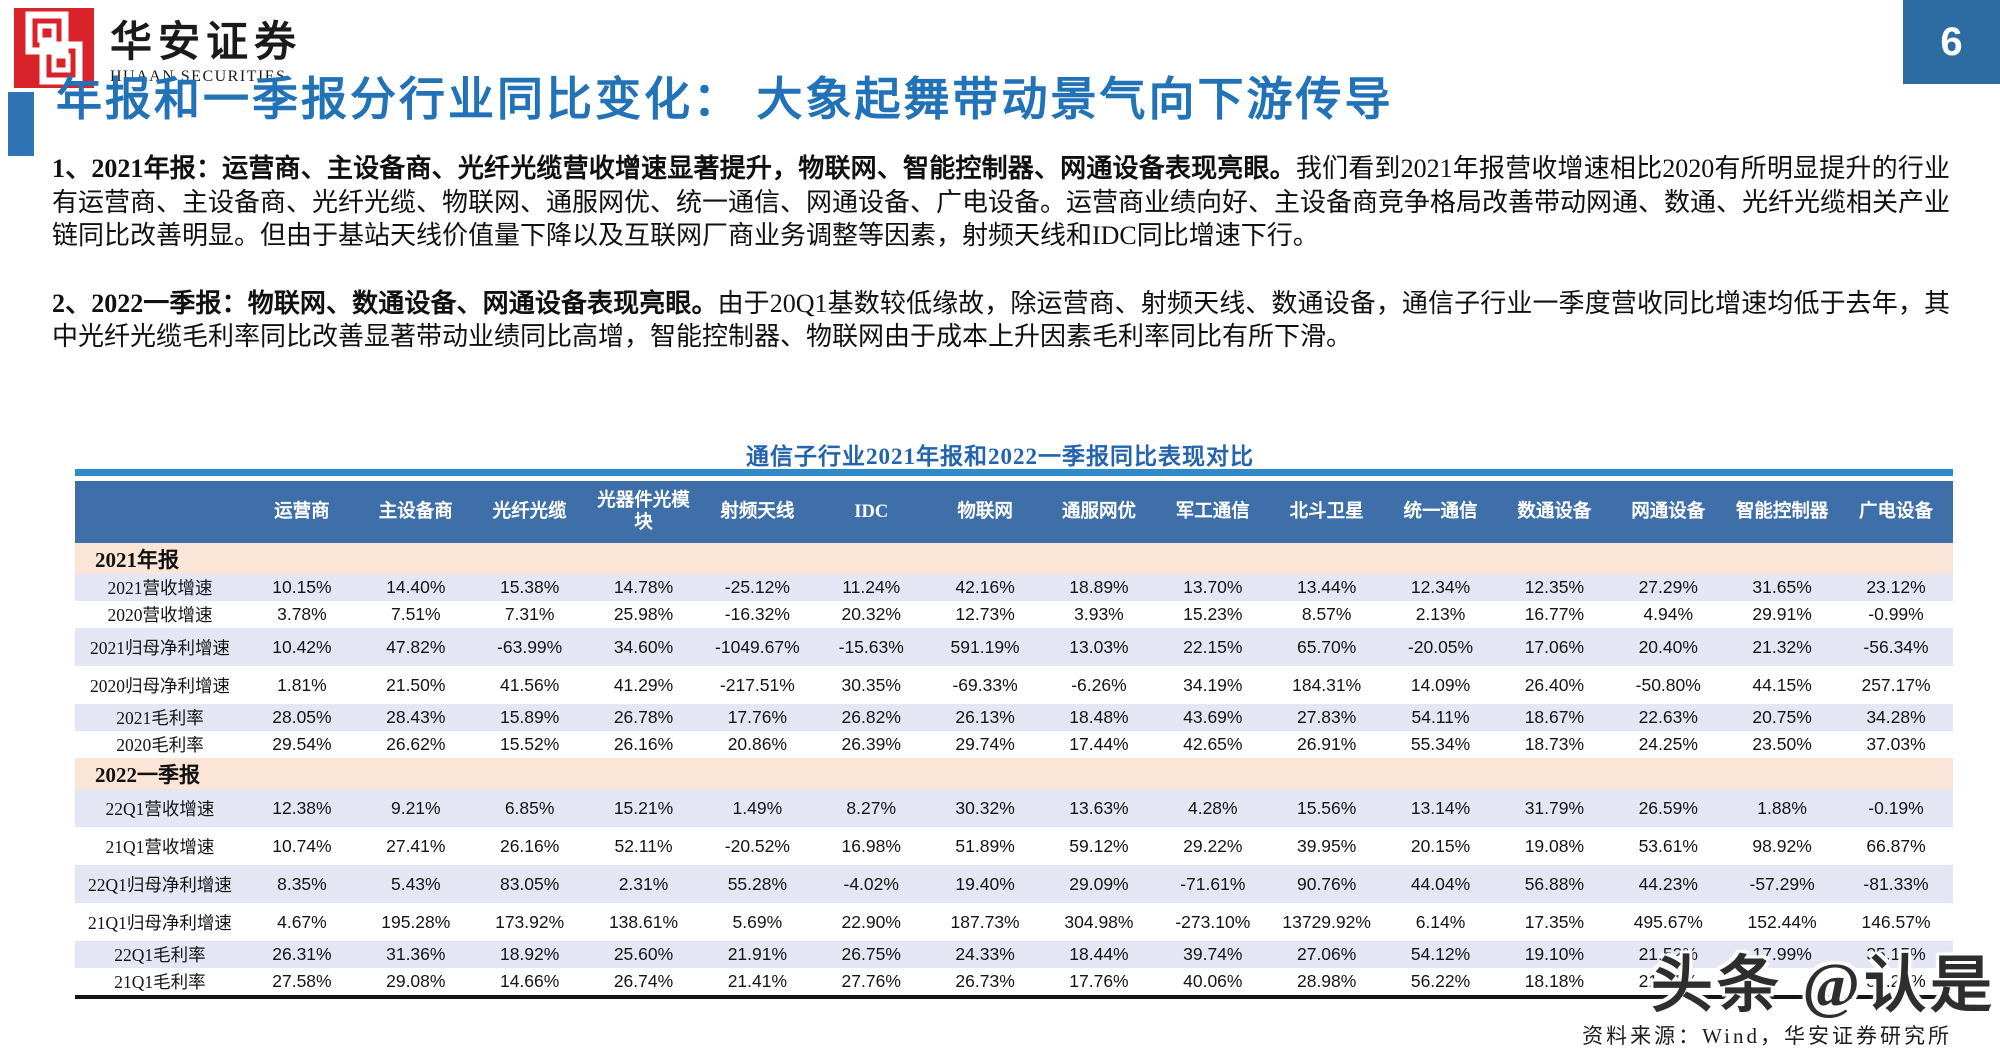 Image resolution: width=2000 pixels, height=1058 pixels. I want to click on table-cell: -63.99%, so click(529, 647).